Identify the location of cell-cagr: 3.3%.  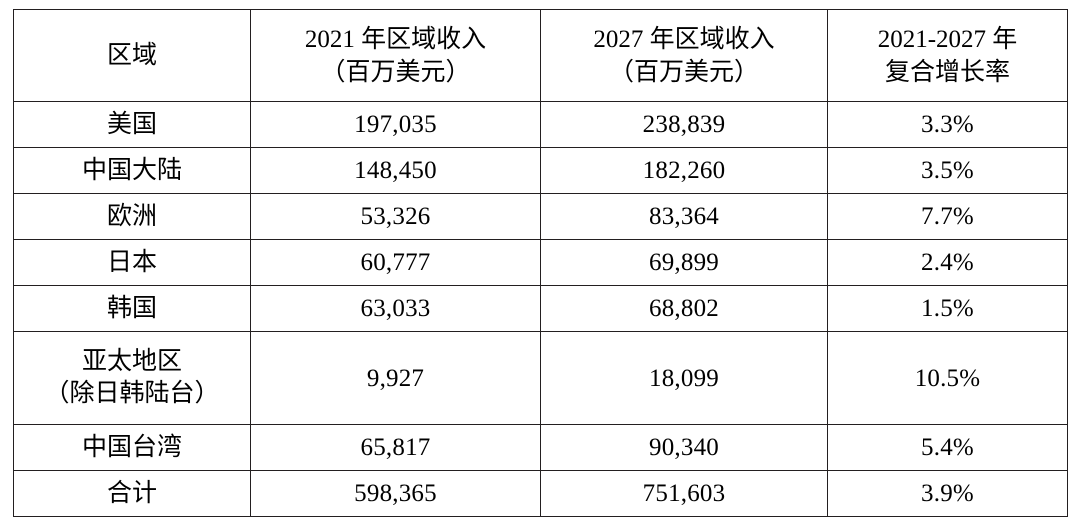
(947, 124).